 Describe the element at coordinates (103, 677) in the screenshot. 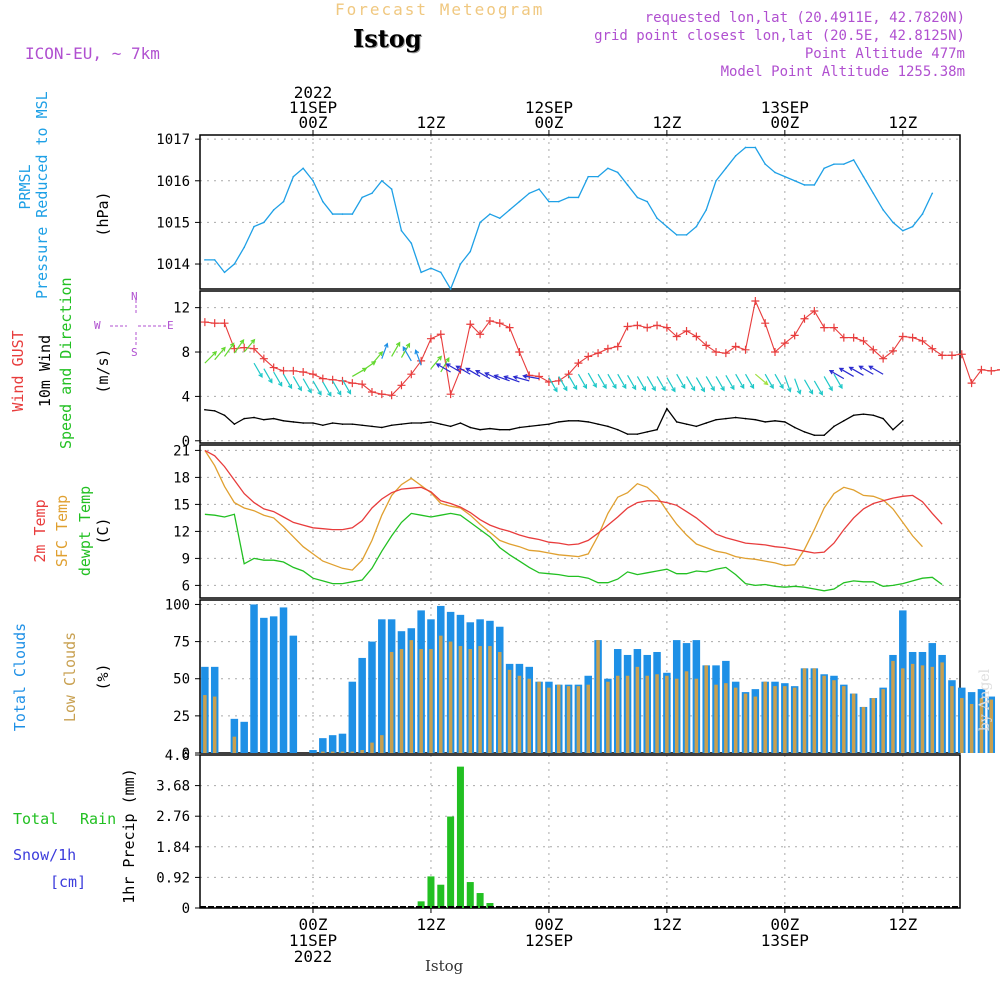

I see `clouds-label-unit: (%)` at that location.